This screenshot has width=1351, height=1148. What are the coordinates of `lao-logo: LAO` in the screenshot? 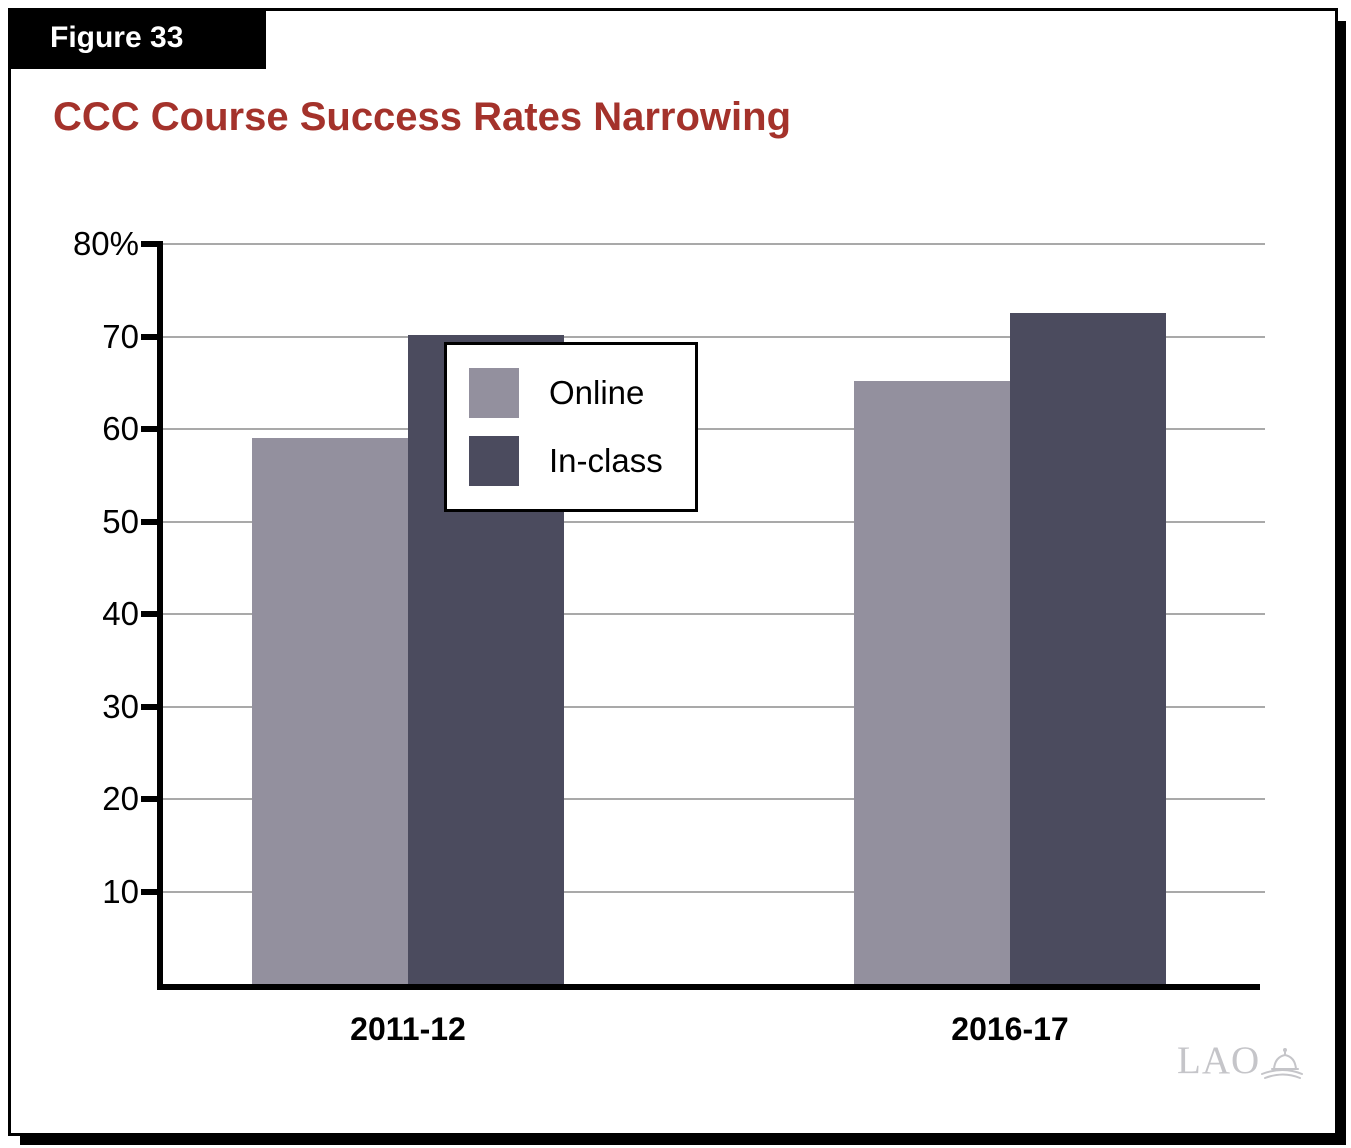 It's located at (1240, 1060).